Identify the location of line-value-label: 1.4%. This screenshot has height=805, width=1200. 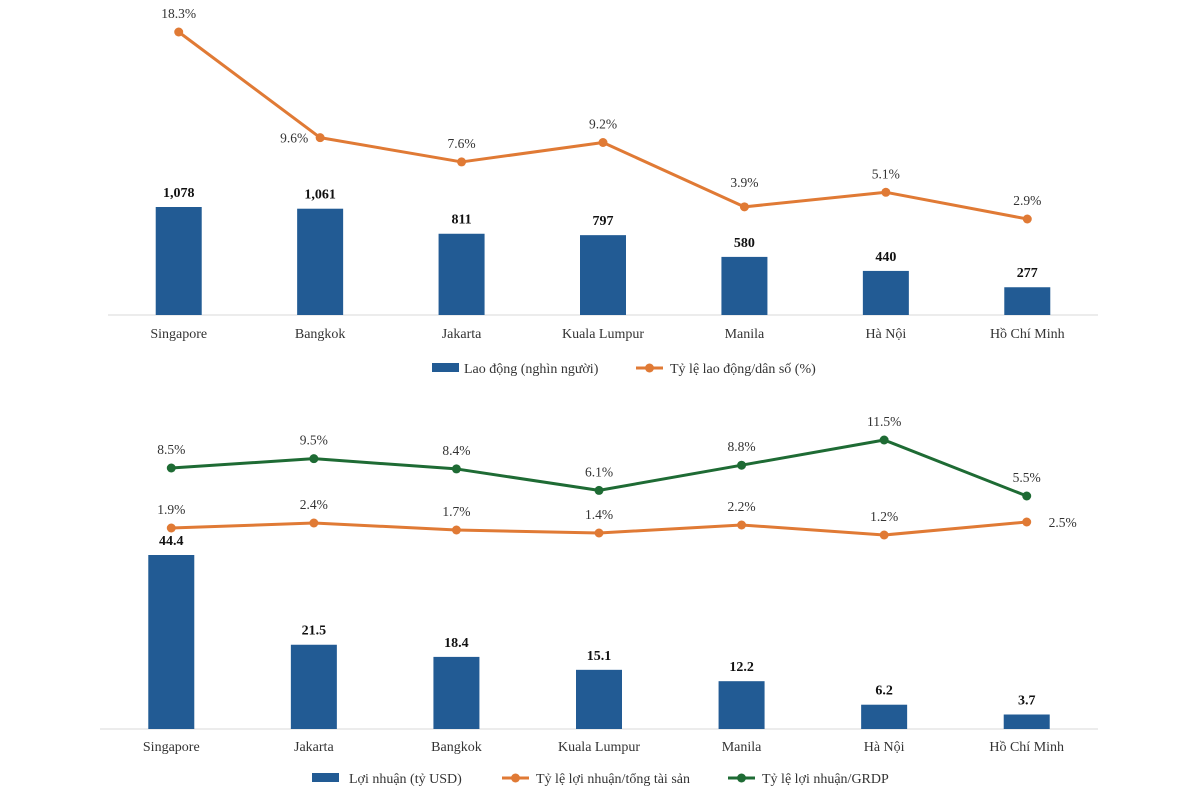
(599, 514).